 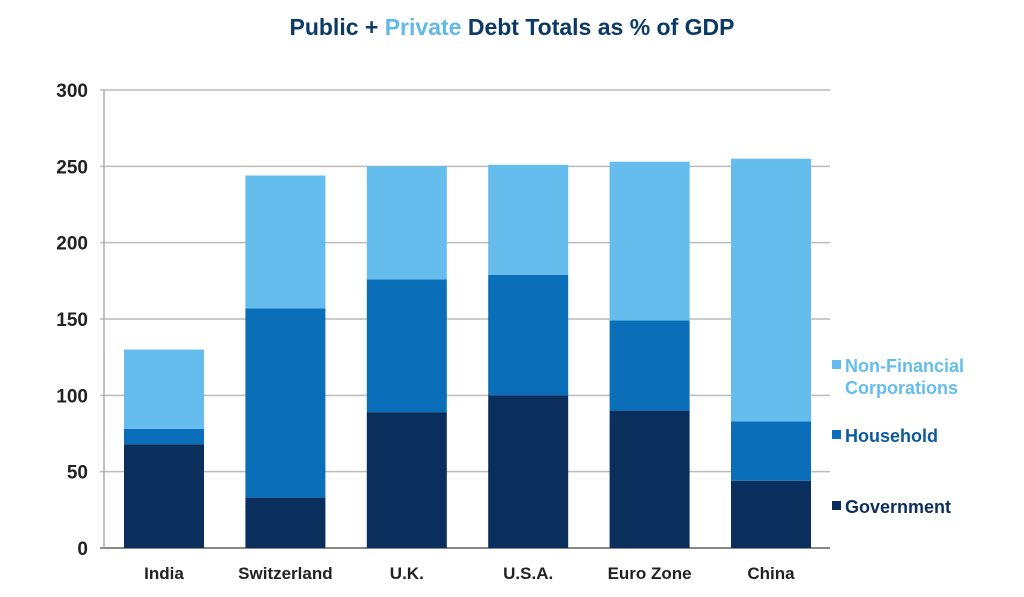 I want to click on y-tick-label: 0, so click(x=82, y=549).